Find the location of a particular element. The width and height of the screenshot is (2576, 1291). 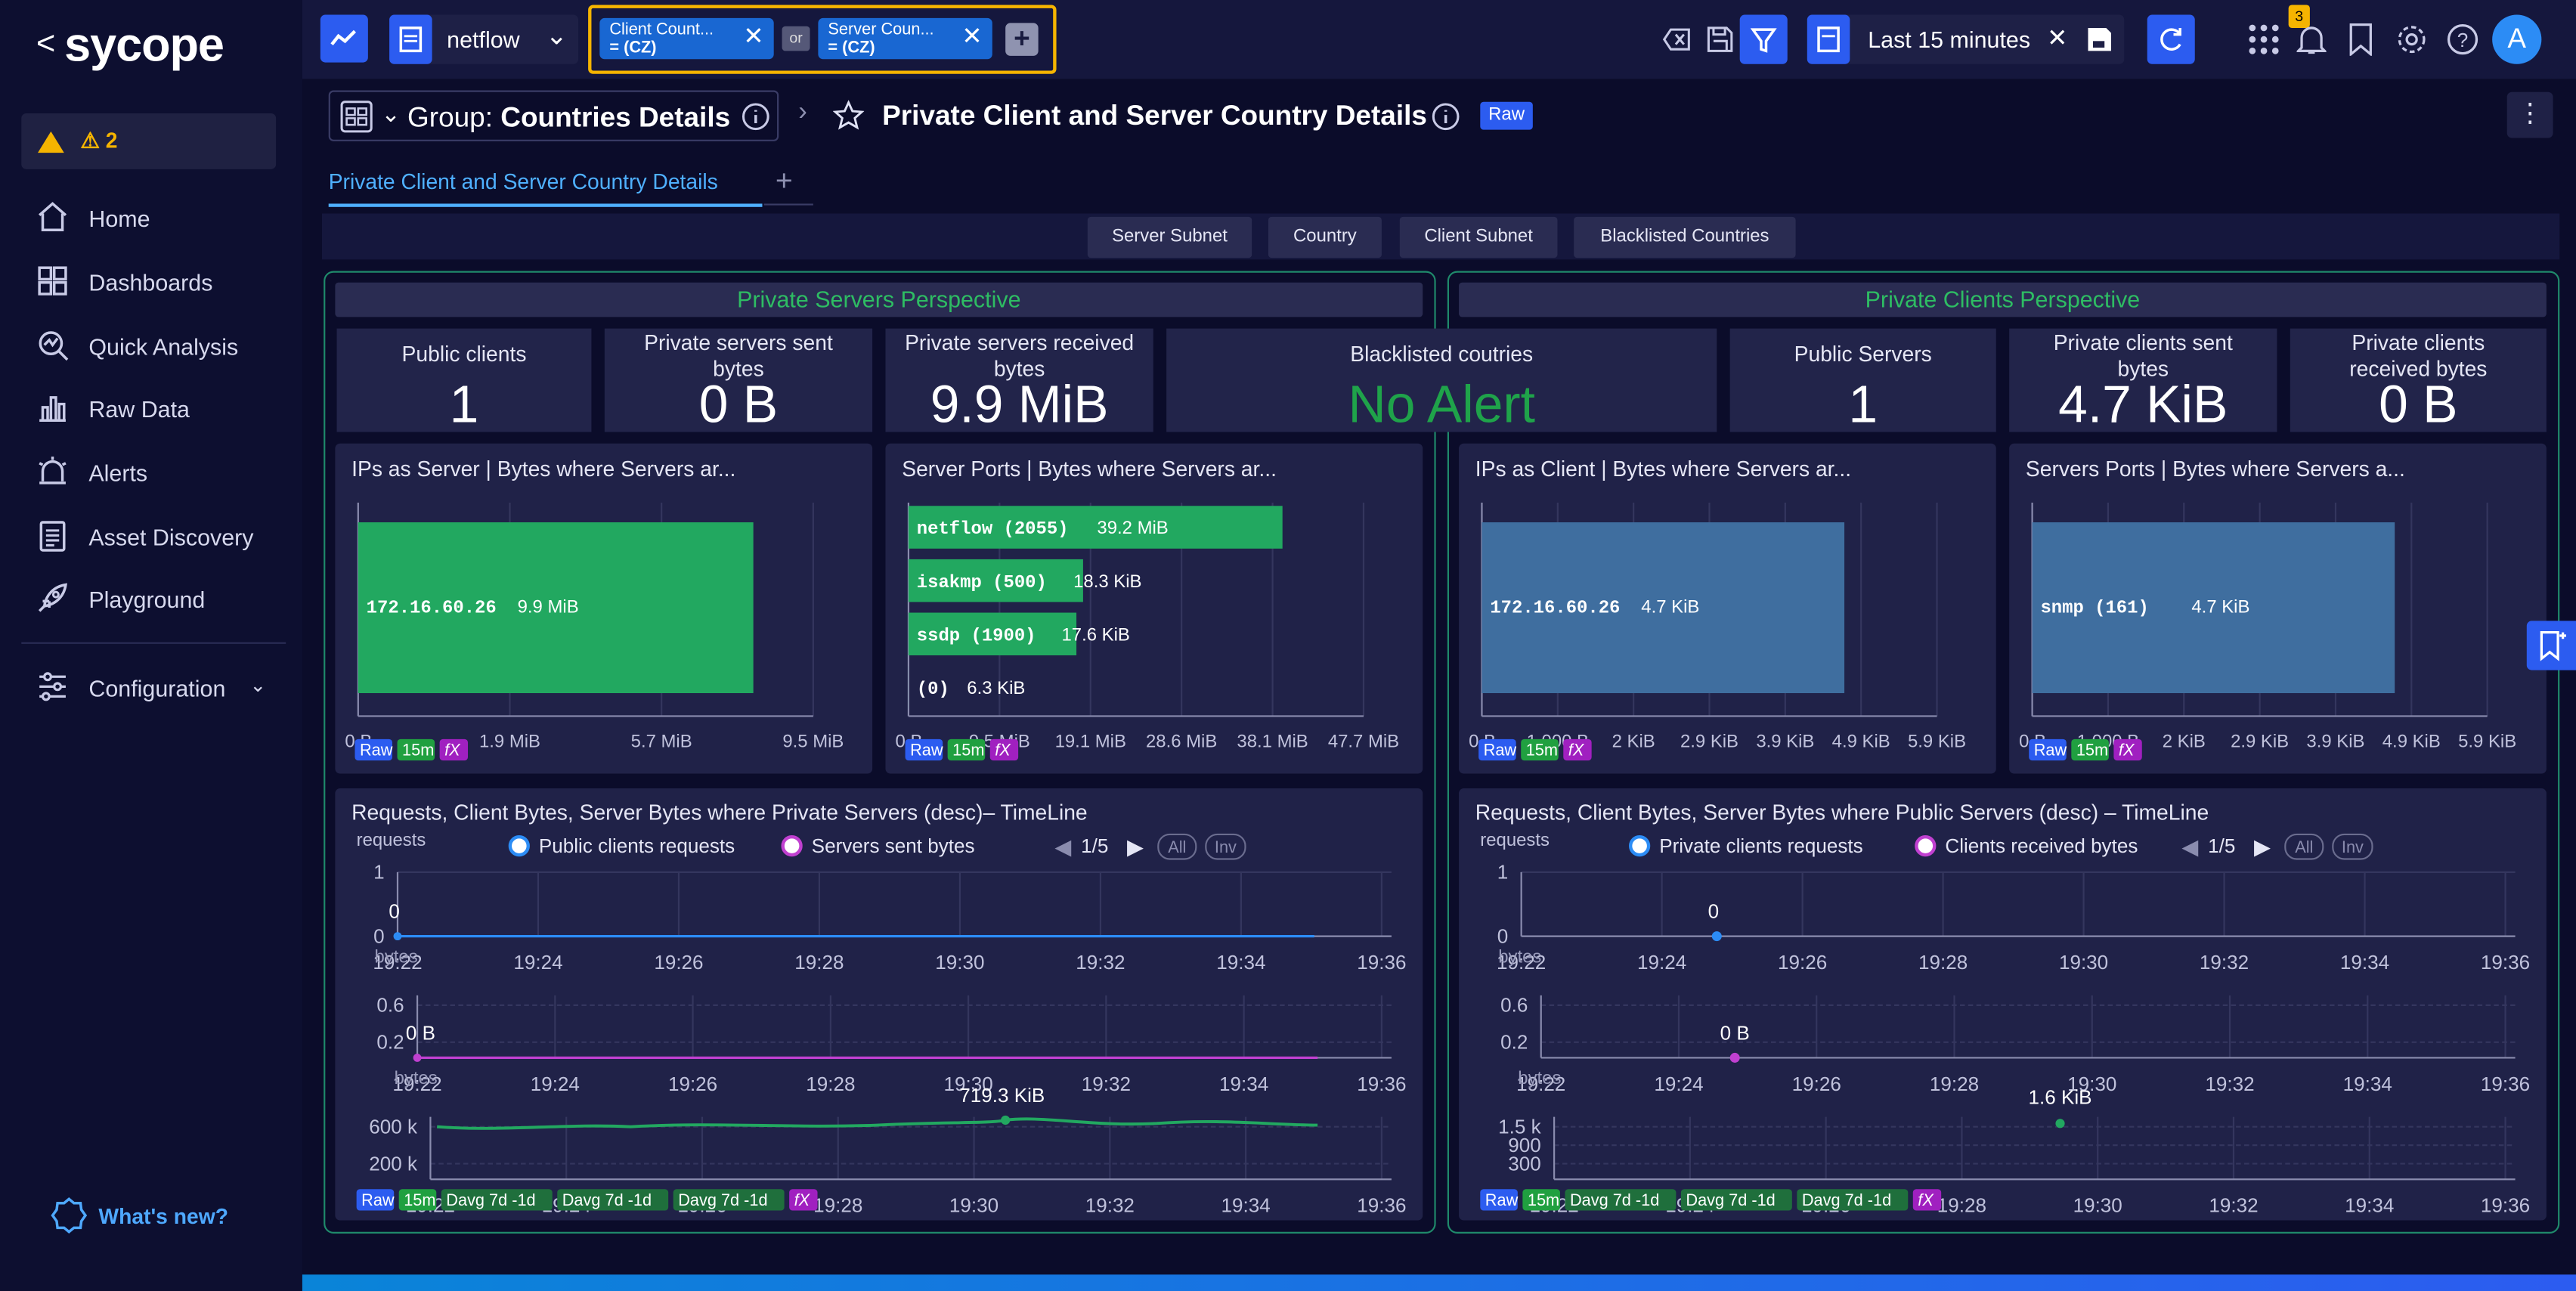

bar is located at coordinates (995, 580).